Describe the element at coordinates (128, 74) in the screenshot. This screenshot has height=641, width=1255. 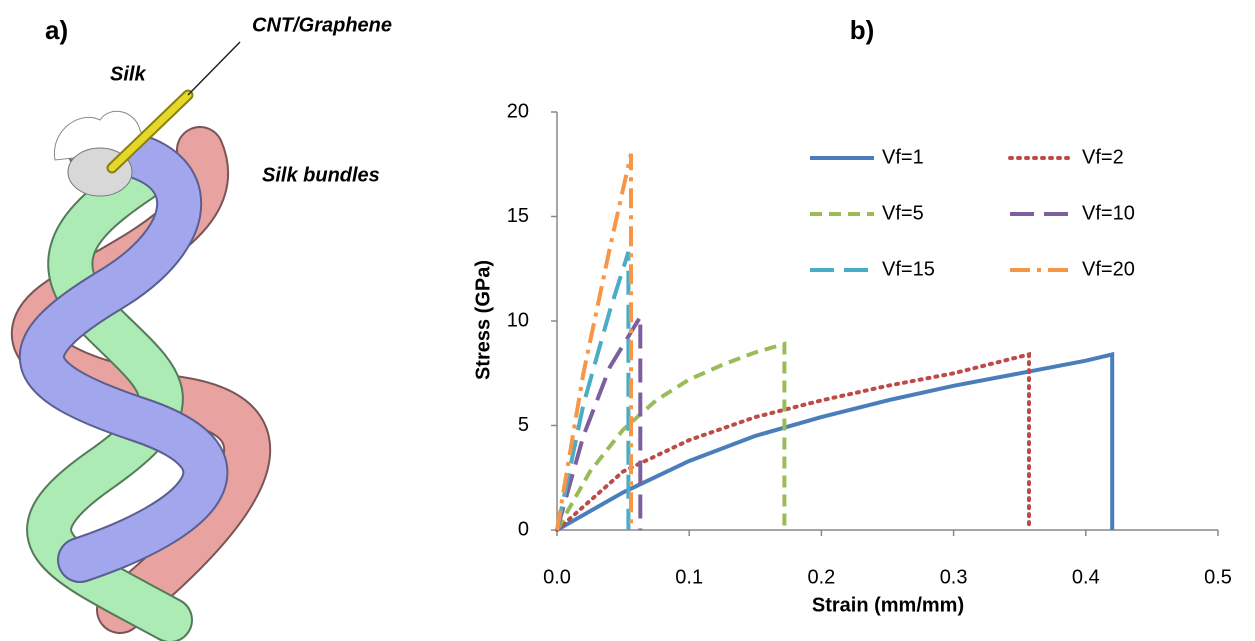
I see `annotation: Silk` at that location.